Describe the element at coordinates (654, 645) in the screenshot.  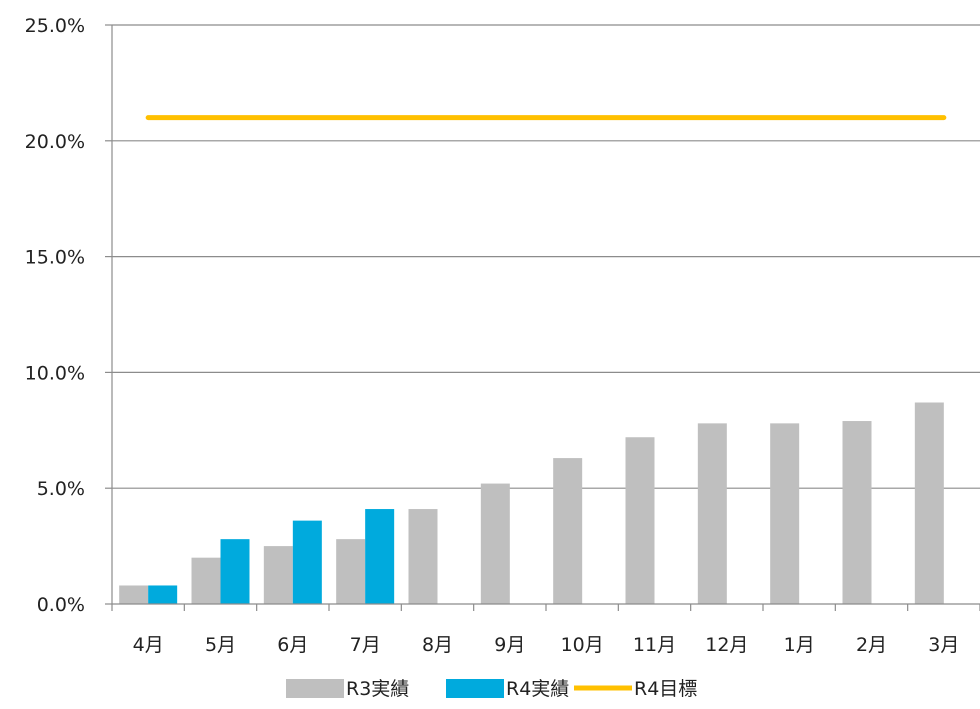
I see `x-tick-label: 11月` at that location.